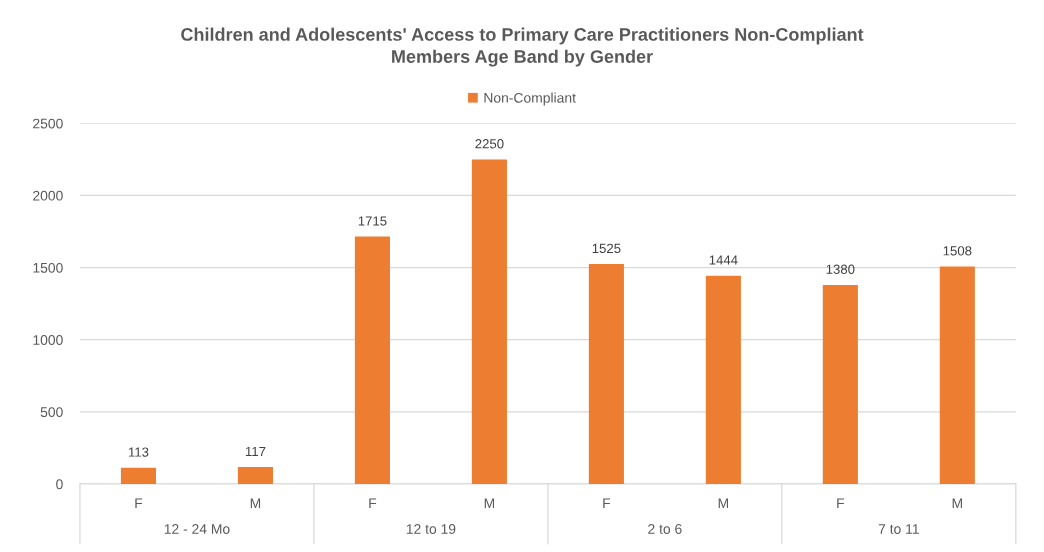 This screenshot has width=1044, height=552. I want to click on text: 12 - 24 Mo, so click(197, 529).